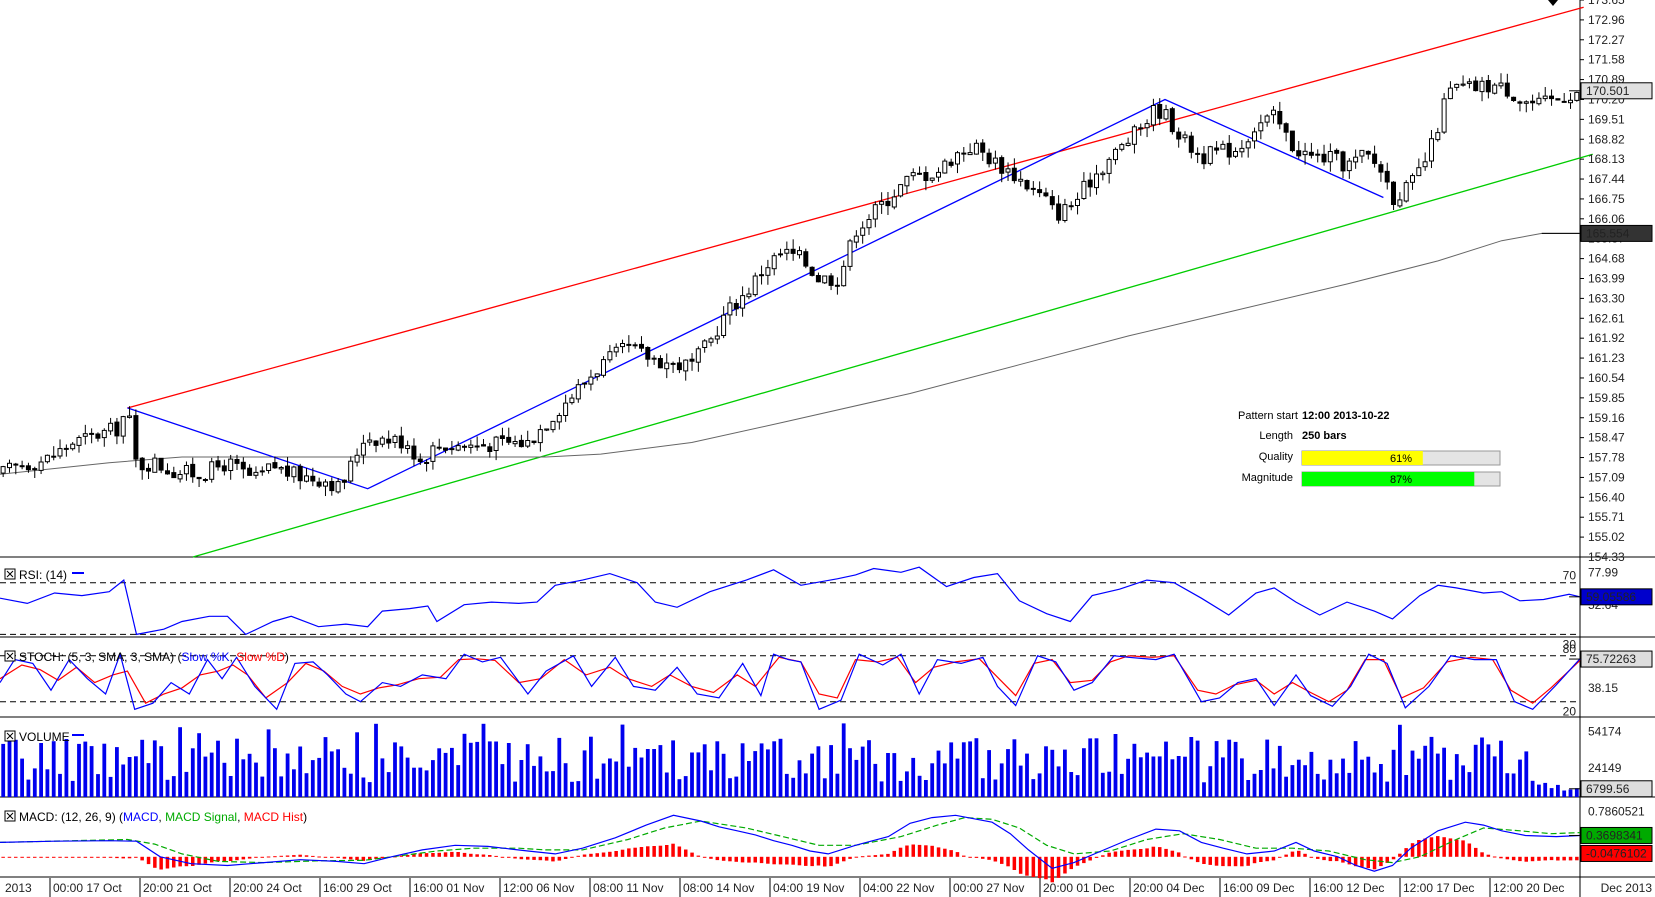 This screenshot has height=897, width=1655. I want to click on stoch-legend-slow-d: Slow %D, so click(260, 657).